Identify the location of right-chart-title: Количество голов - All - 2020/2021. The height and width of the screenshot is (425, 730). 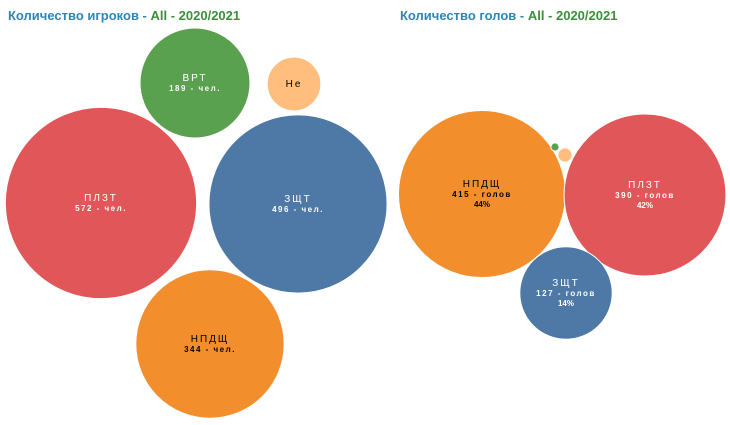
(508, 15).